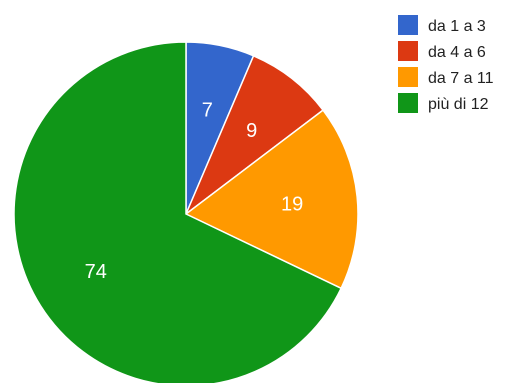 The image size is (531, 388). What do you see at coordinates (207, 111) in the screenshot?
I see `pie-data-label-1: 7` at bounding box center [207, 111].